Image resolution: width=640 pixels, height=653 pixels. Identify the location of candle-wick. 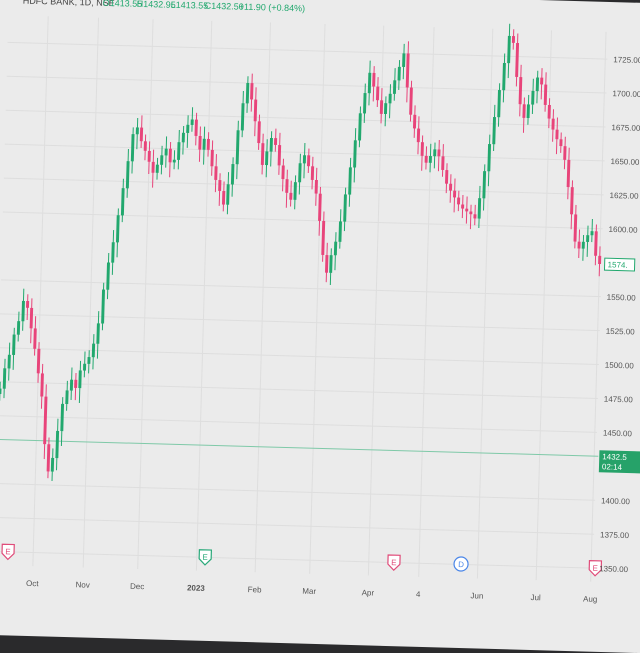
(470, 217).